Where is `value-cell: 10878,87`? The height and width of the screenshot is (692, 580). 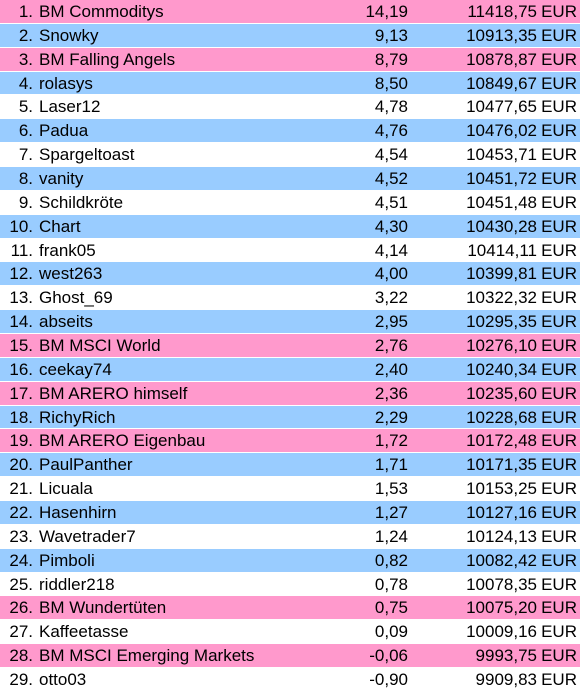
value-cell: 10878,87 is located at coordinates (501, 59).